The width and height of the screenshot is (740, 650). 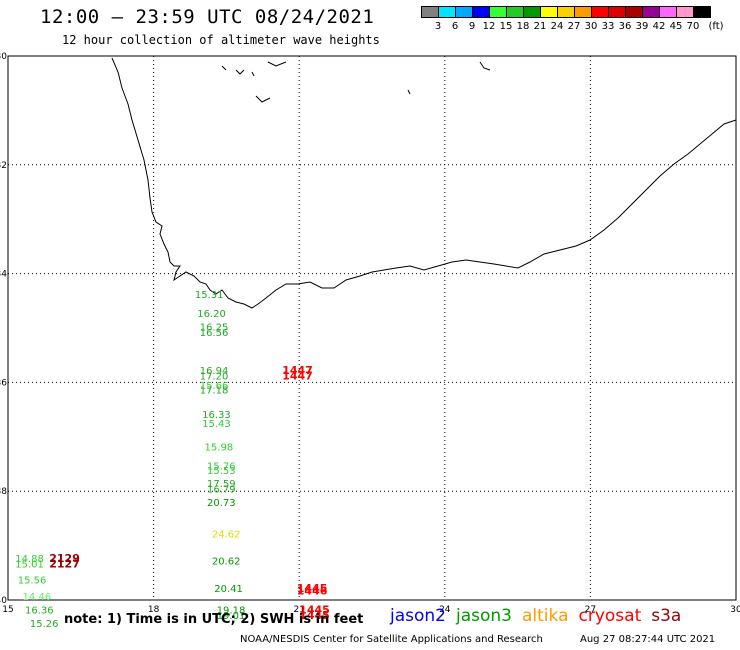 What do you see at coordinates (3, 166) in the screenshot?
I see `latitude-tick-label: -32` at bounding box center [3, 166].